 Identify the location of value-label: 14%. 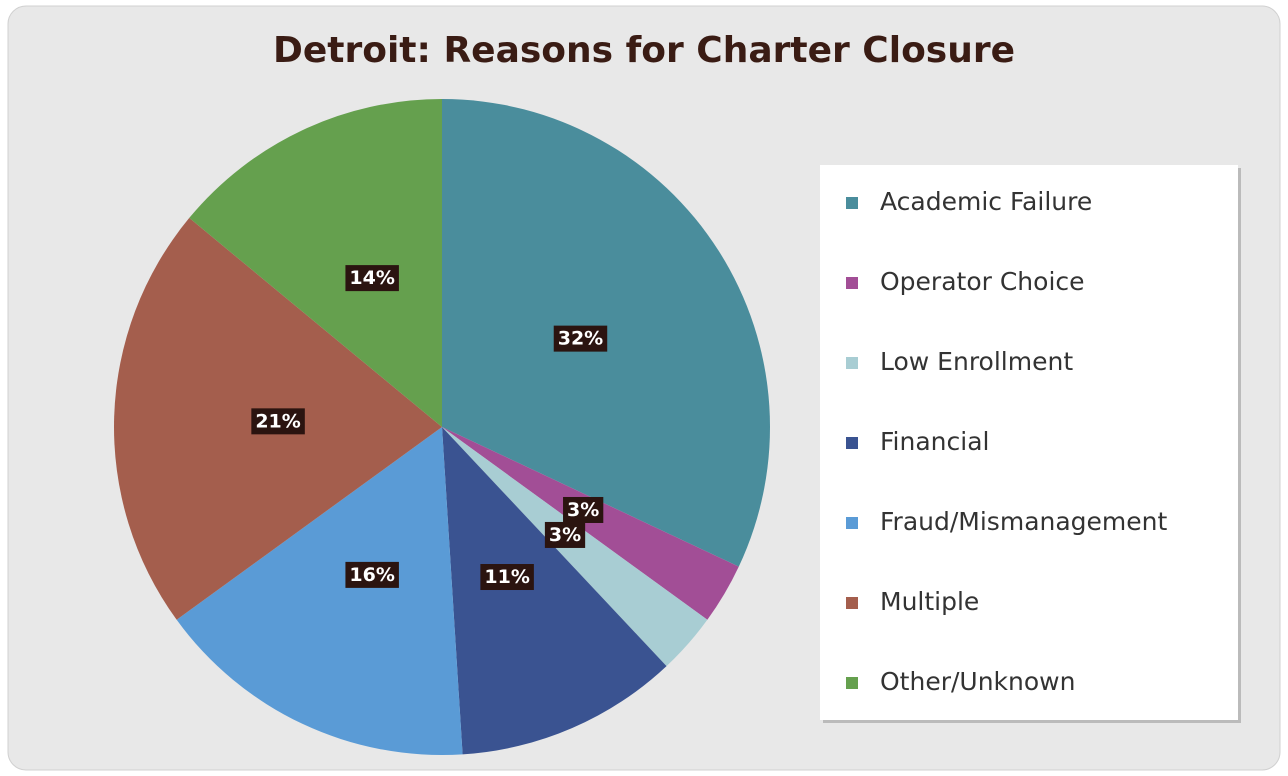
(371, 278).